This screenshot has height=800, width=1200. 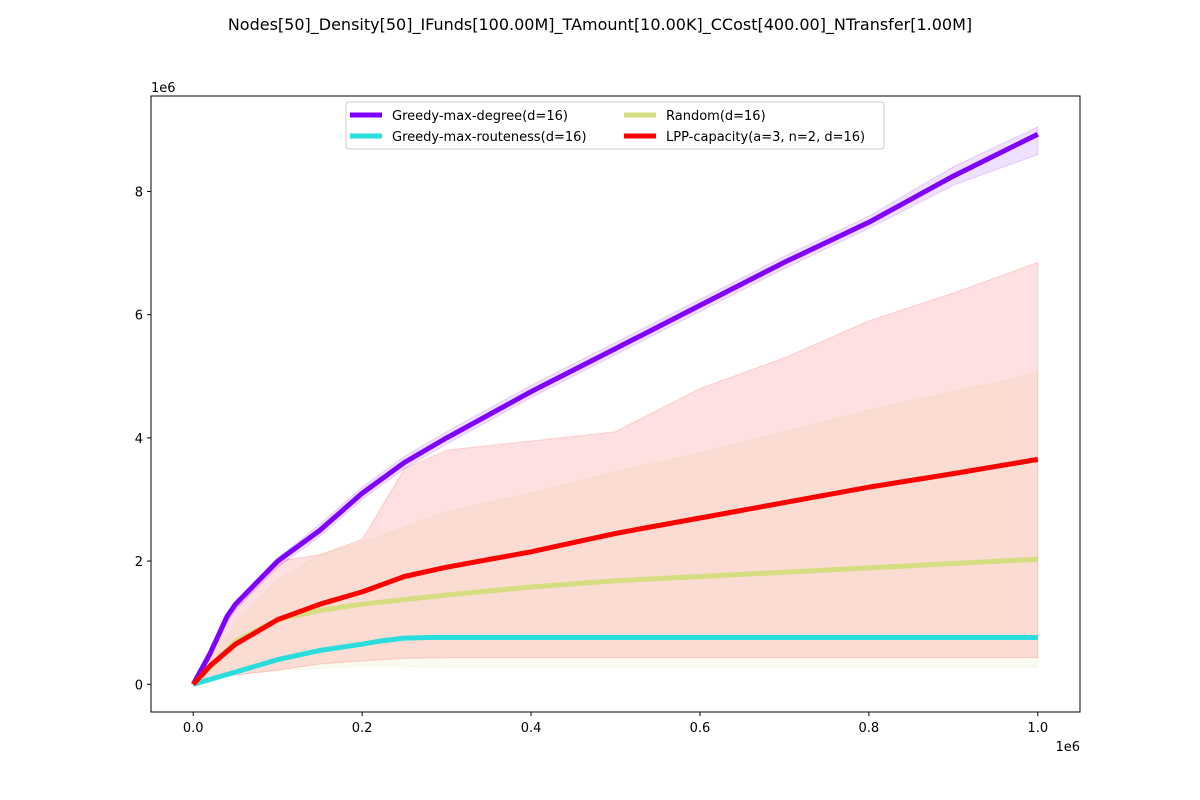 I want to click on legend-label-greedy-max-routeness-d-16: Greedy-max-routeness(d=16), so click(x=489, y=137).